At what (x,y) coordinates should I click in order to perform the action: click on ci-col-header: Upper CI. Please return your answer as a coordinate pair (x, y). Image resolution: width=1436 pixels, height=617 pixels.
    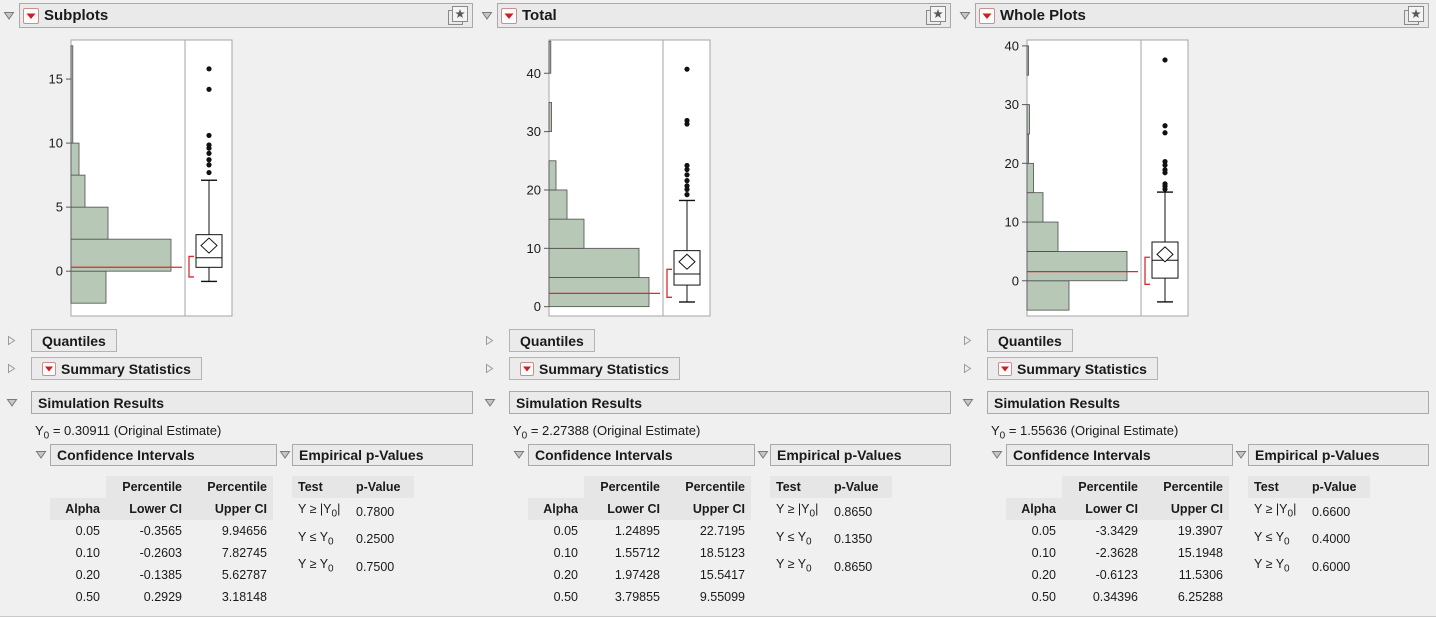
    Looking at the image, I should click on (708, 509).